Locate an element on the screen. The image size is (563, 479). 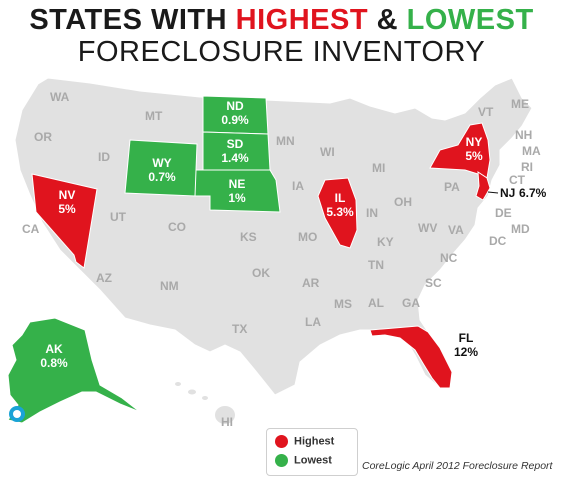
state-shape-ak is located at coordinates (74, 370).